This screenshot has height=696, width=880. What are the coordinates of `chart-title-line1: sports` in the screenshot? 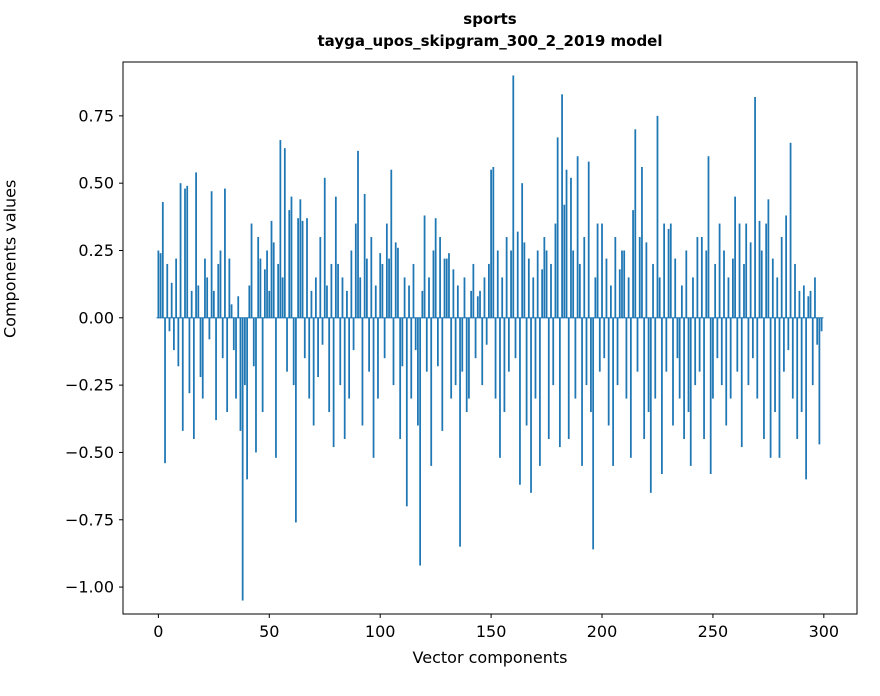 It's located at (490, 19).